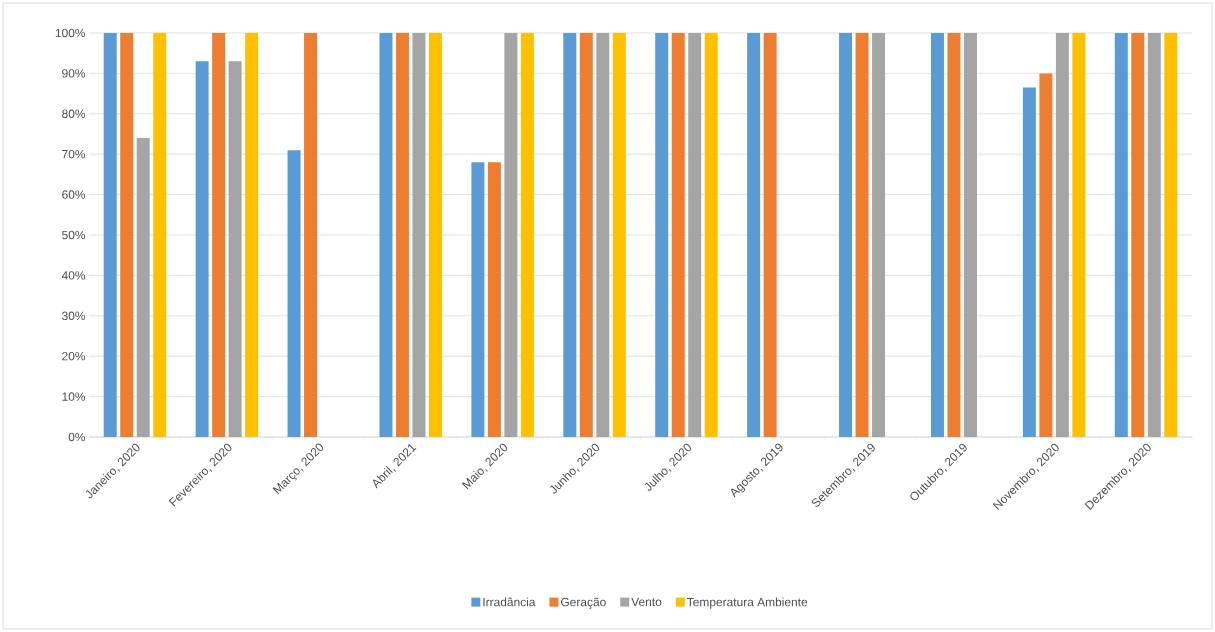 This screenshot has height=632, width=1215. I want to click on y-tick-label: 50%, so click(74, 235).